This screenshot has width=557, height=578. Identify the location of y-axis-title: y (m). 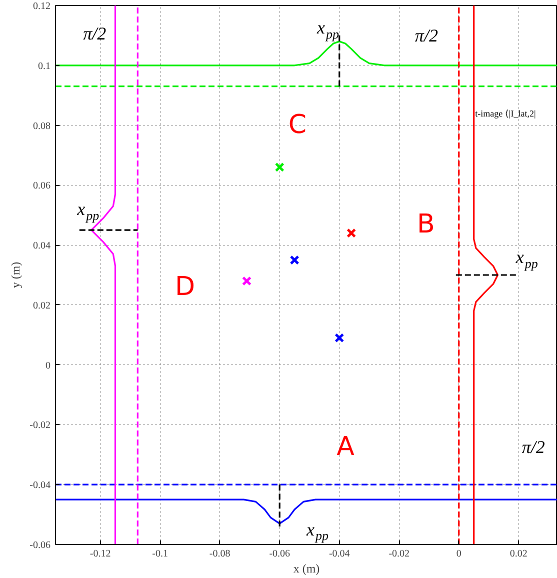
(15, 275).